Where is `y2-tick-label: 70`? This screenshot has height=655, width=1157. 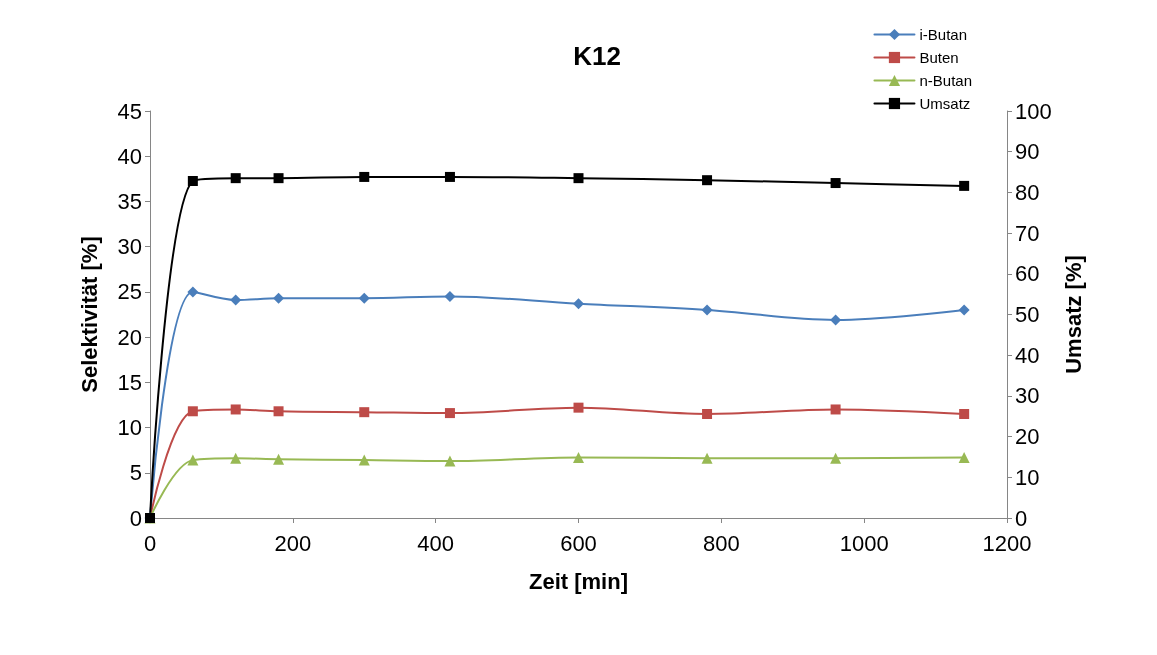 y2-tick-label: 70 is located at coordinates (1027, 233).